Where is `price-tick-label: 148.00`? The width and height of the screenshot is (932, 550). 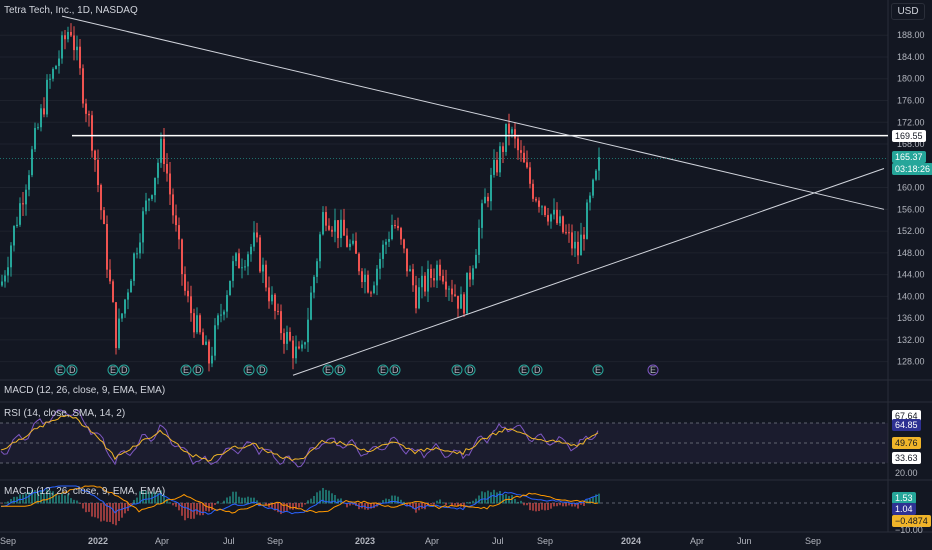 price-tick-label: 148.00 is located at coordinates (911, 253).